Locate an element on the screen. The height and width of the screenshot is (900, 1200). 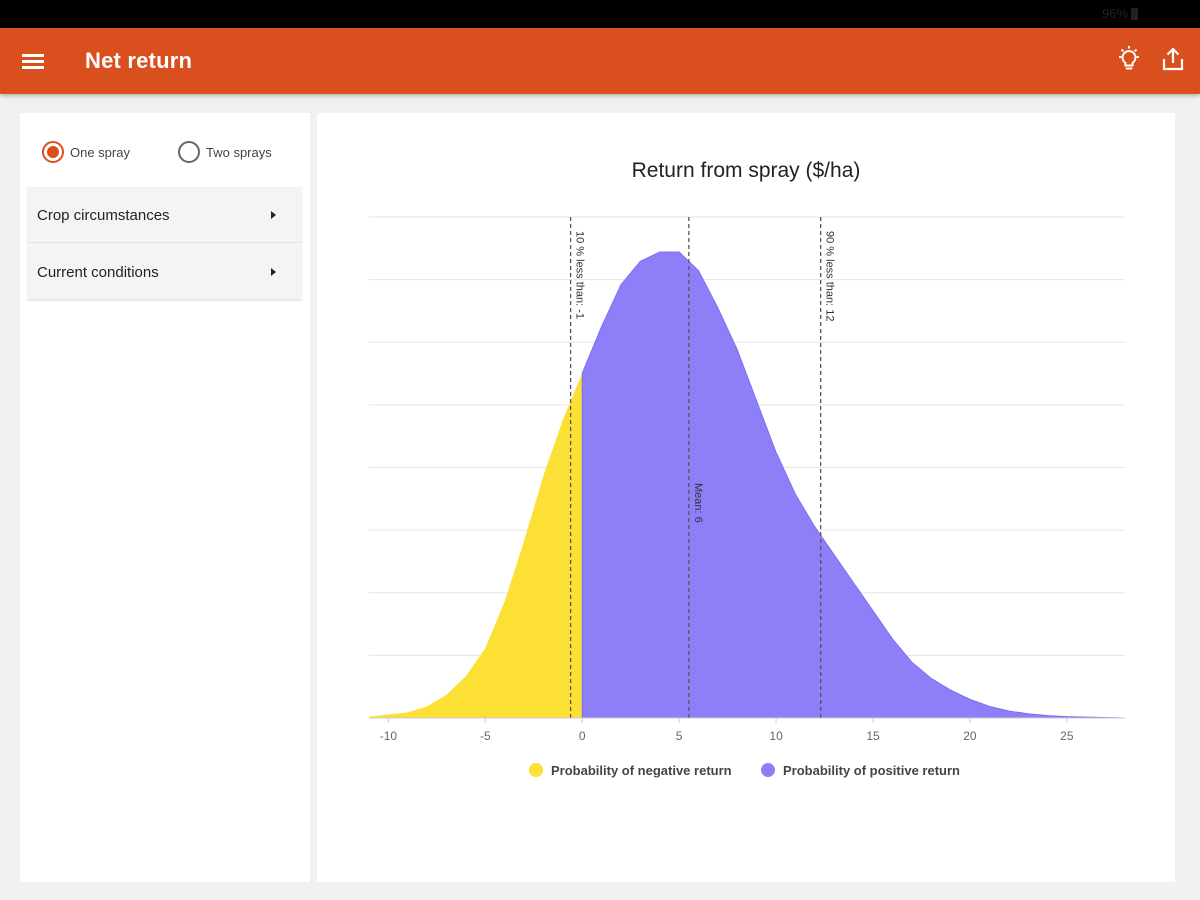
share-upload-icon is located at coordinates (1173, 60).